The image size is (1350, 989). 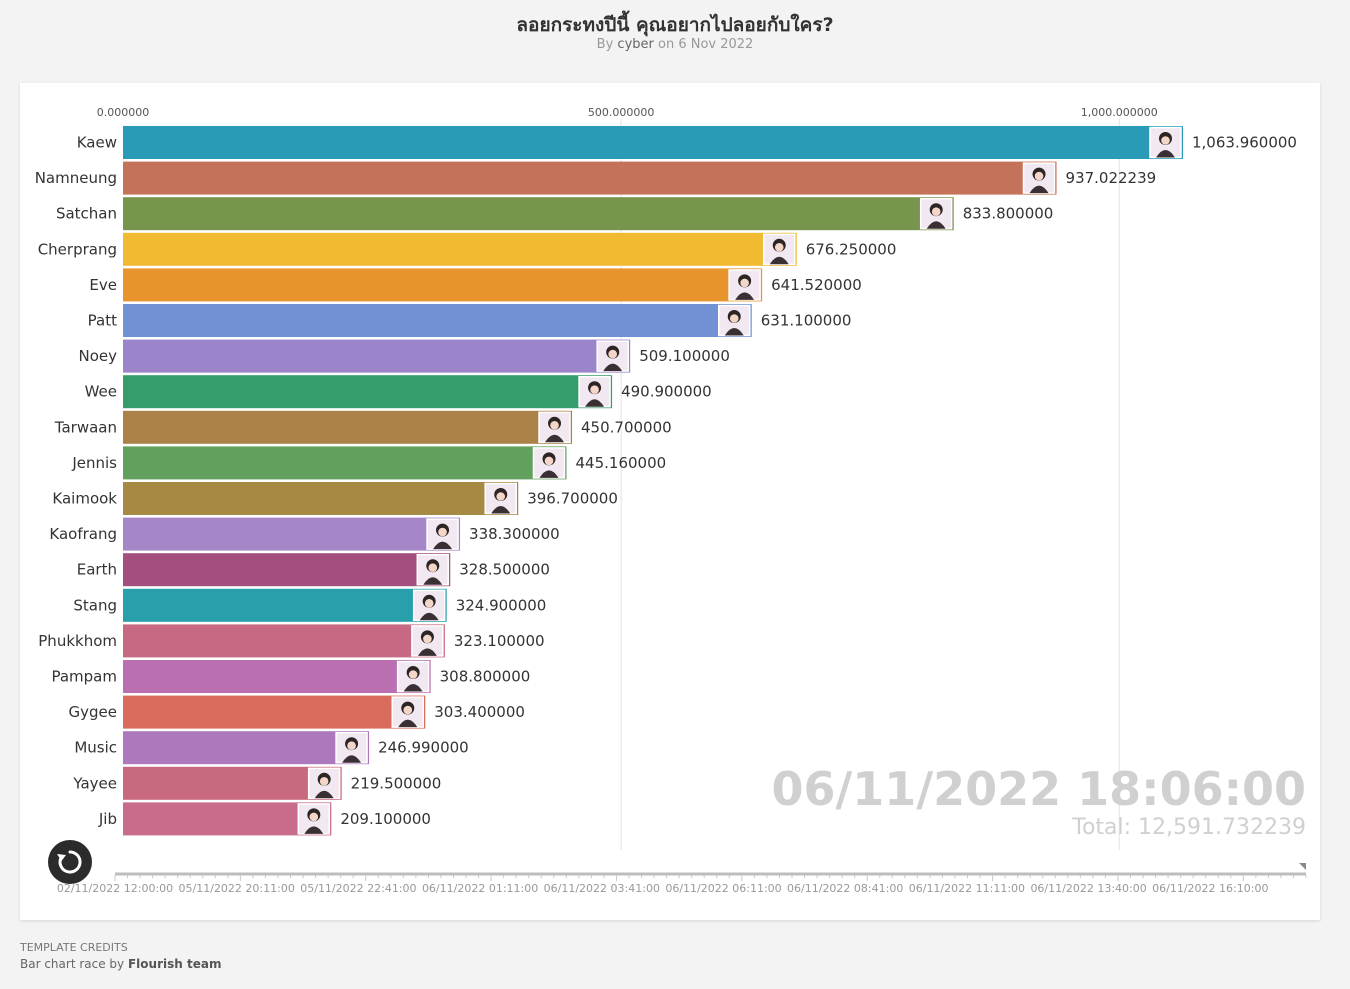 I want to click on bar-row: Kaofrang 338.300000, so click(x=304, y=534).